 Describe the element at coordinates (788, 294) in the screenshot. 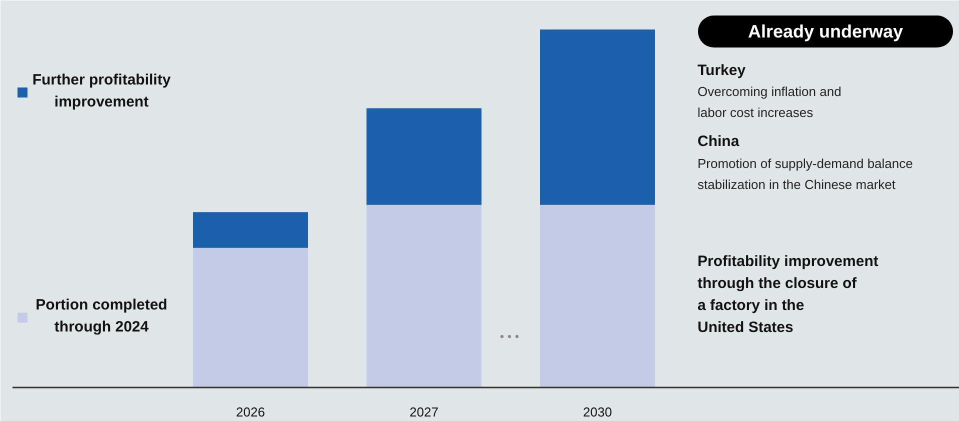

I see `text: Profitability improvement through the closure of a factory in the United States` at that location.